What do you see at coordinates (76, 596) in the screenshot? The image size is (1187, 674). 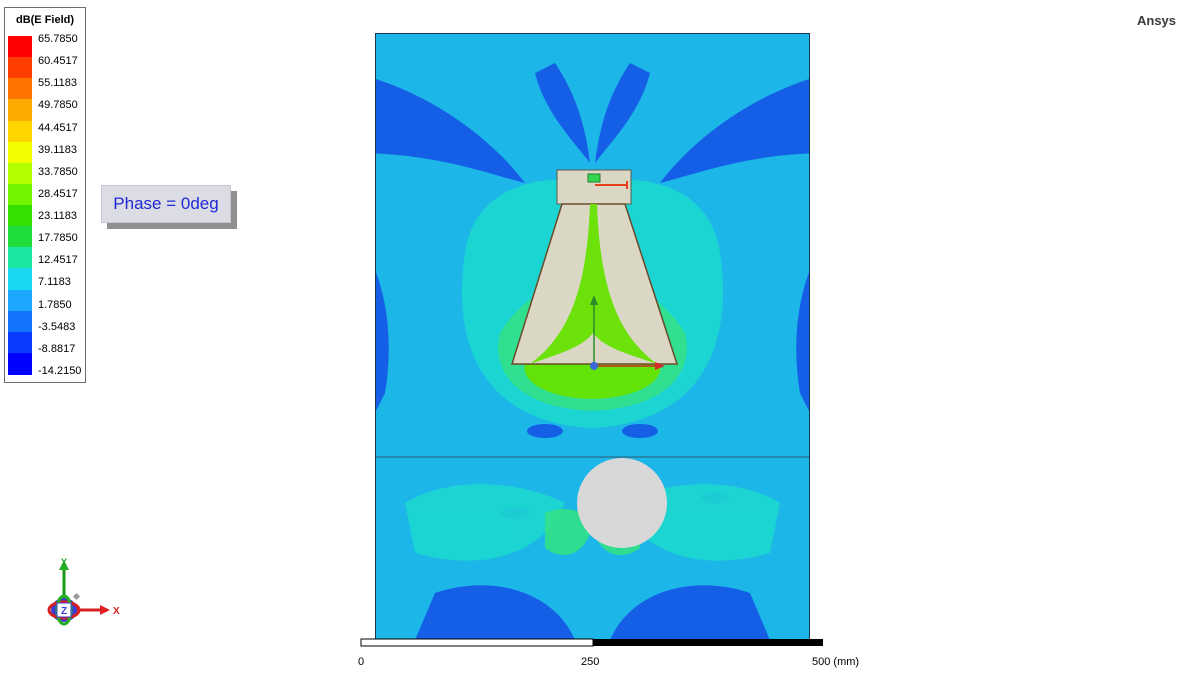 I see `triad-handle-icon` at bounding box center [76, 596].